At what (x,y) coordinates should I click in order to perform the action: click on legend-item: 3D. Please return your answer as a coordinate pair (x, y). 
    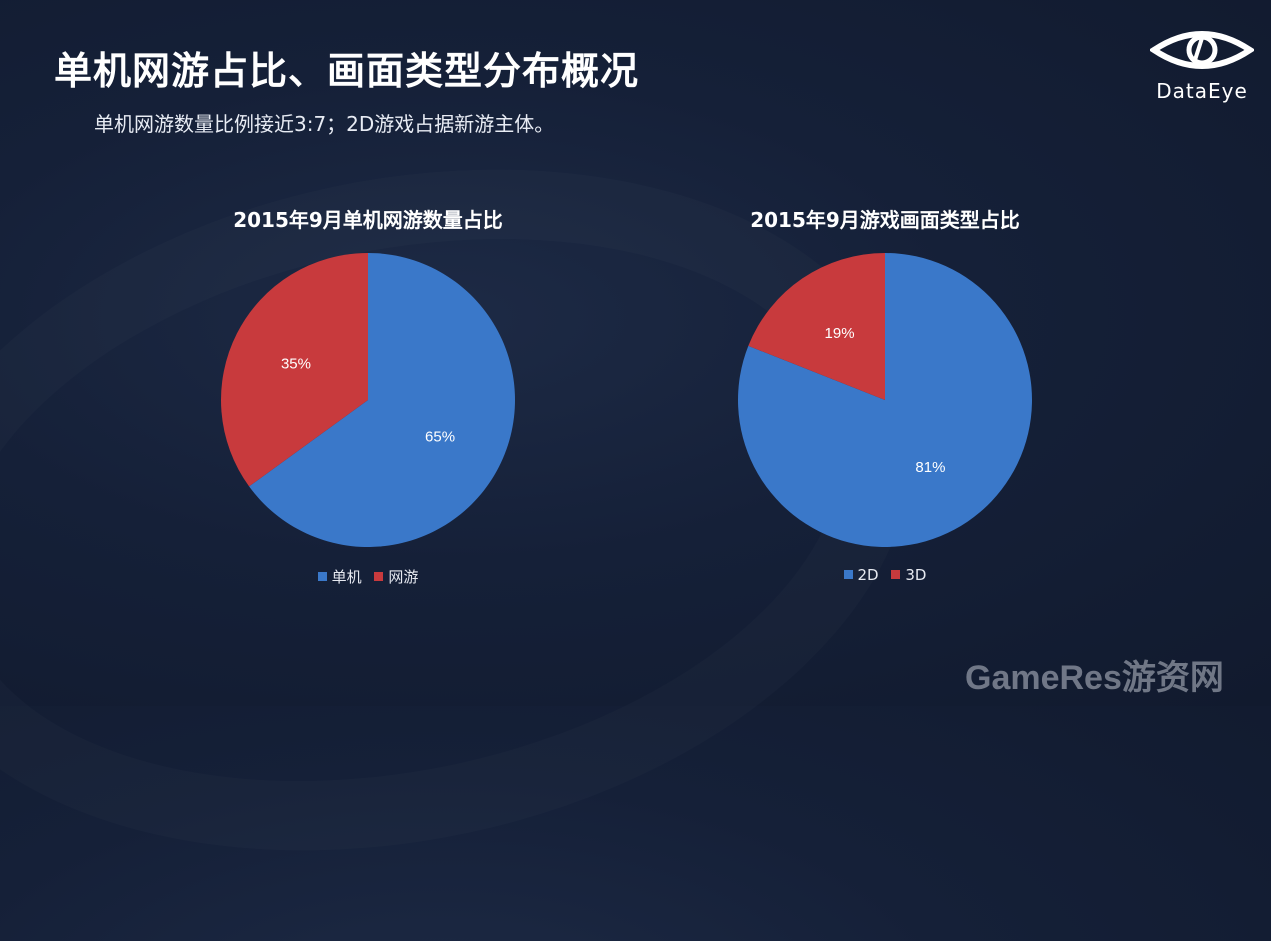
    Looking at the image, I should click on (908, 575).